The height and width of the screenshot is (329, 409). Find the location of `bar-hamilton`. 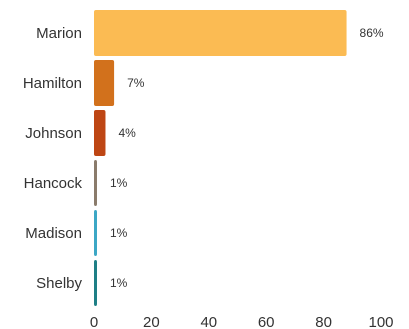

bar-hamilton is located at coordinates (104, 83).